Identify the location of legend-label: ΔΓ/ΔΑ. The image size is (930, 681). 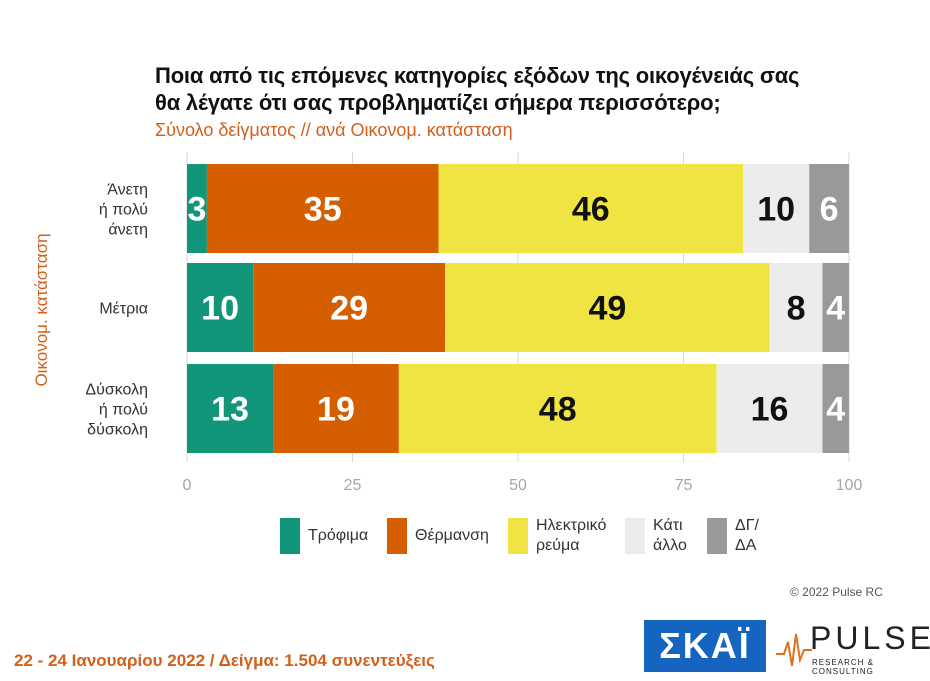
(747, 535).